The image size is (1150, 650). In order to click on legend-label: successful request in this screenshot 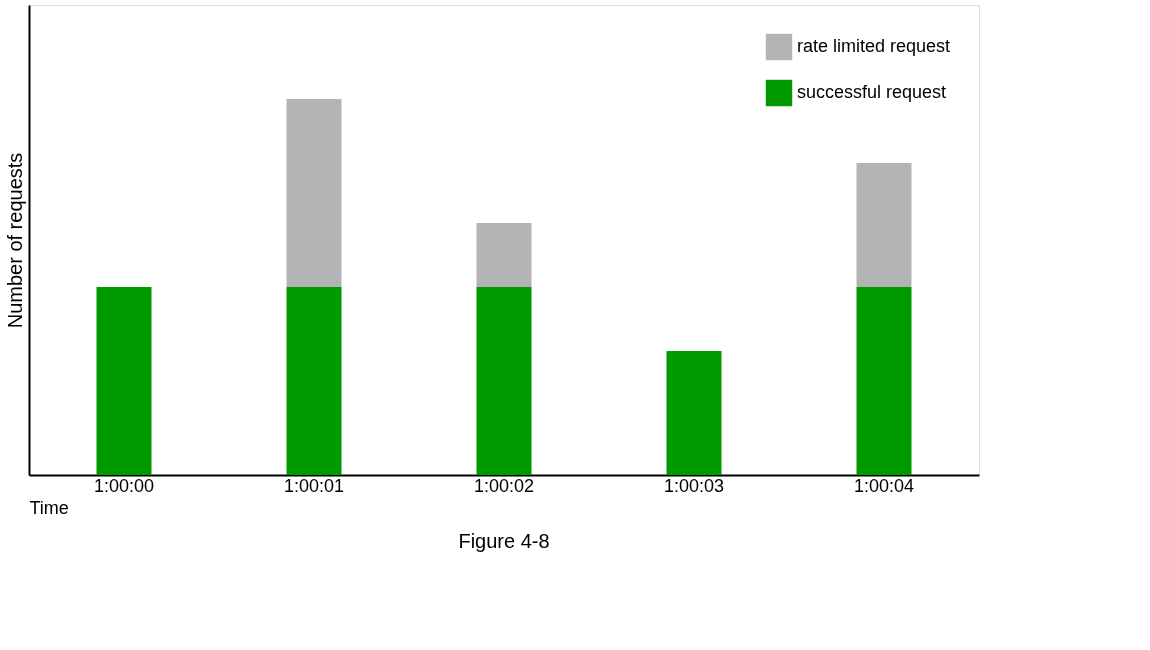, I will do `click(872, 92)`.